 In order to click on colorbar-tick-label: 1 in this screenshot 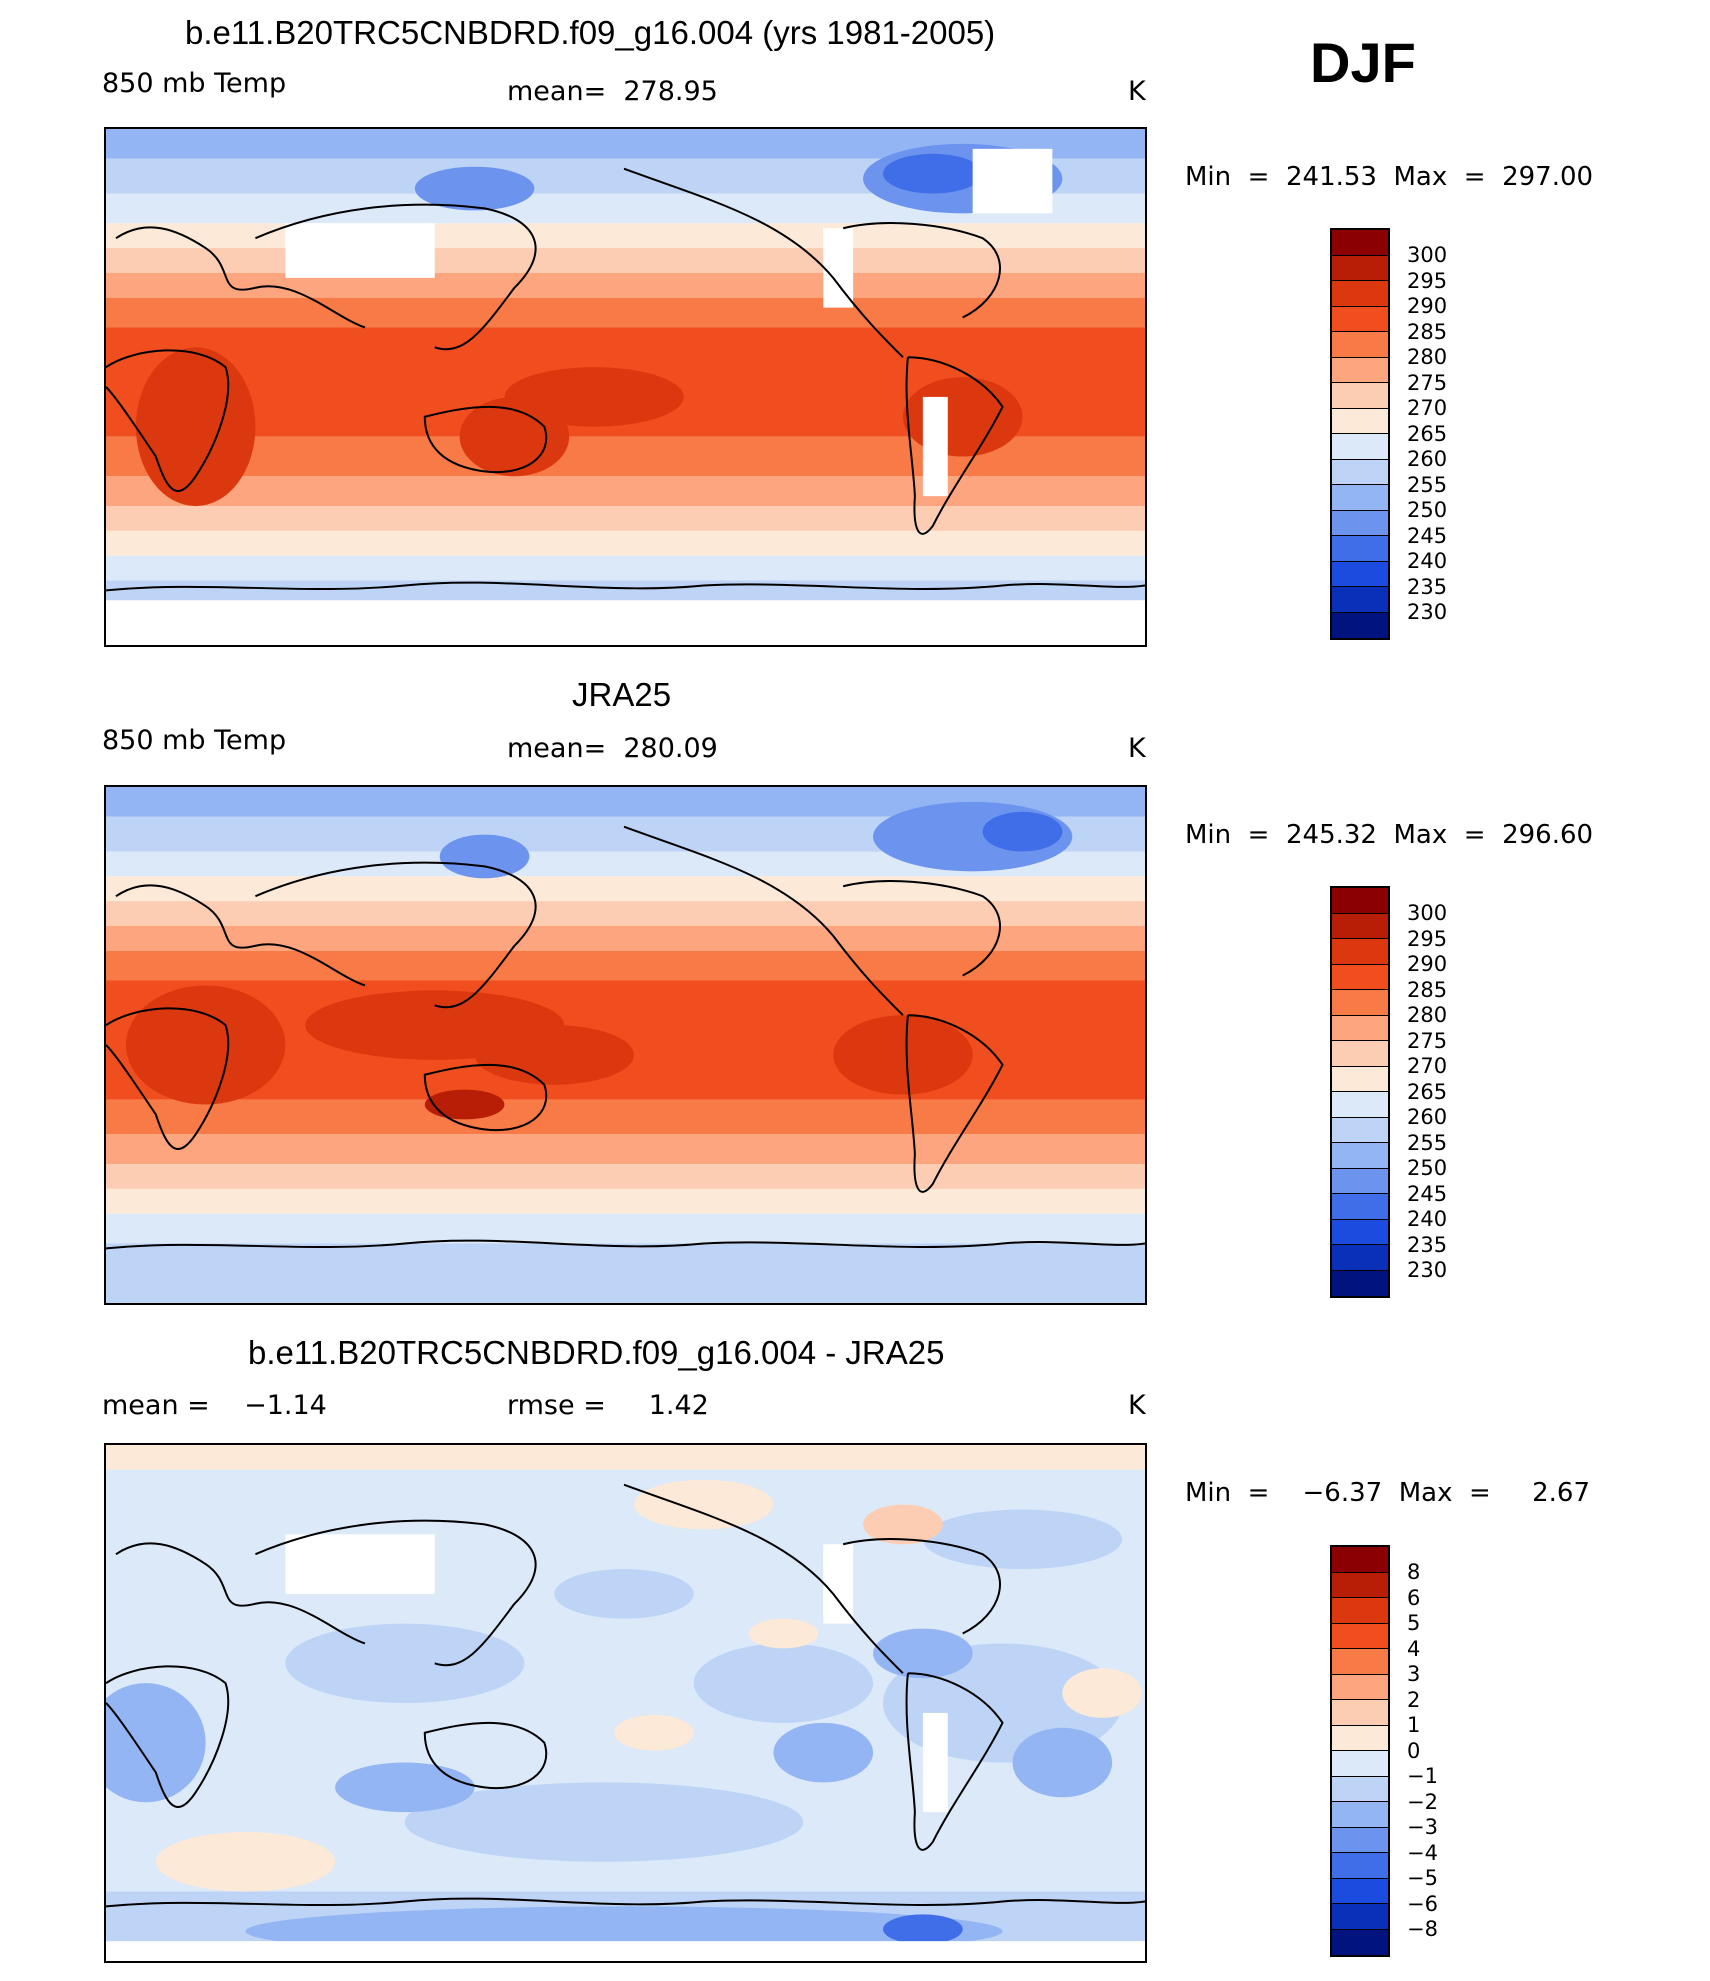, I will do `click(1414, 1725)`.